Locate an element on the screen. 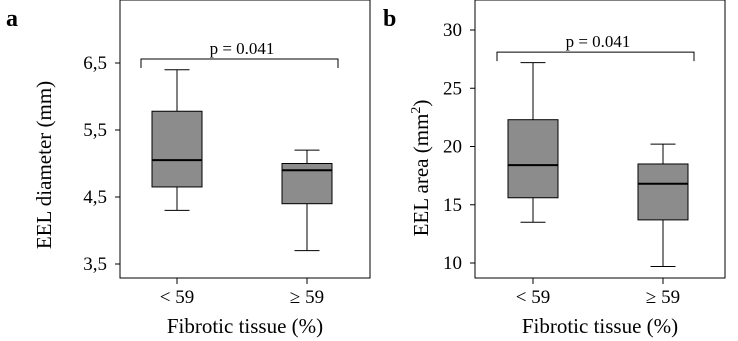 This screenshot has width=738, height=341. panel-a-significance: p = 0.041 is located at coordinates (239, 53).